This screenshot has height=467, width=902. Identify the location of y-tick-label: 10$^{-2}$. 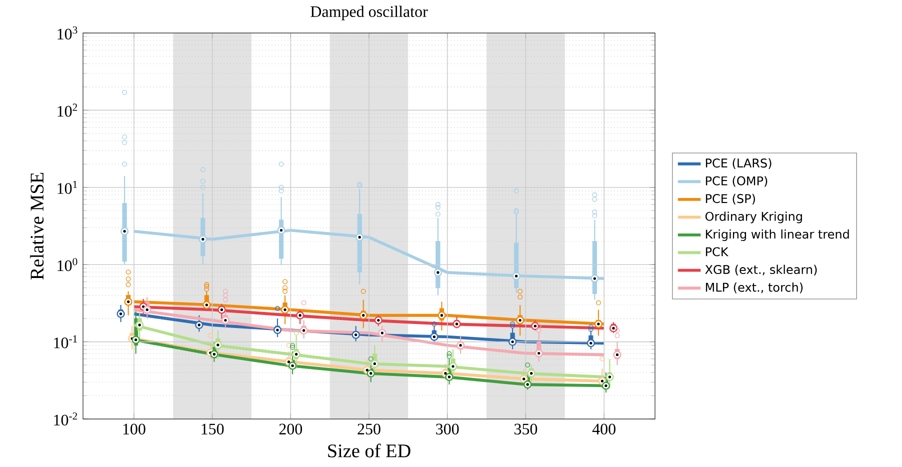
(66, 419).